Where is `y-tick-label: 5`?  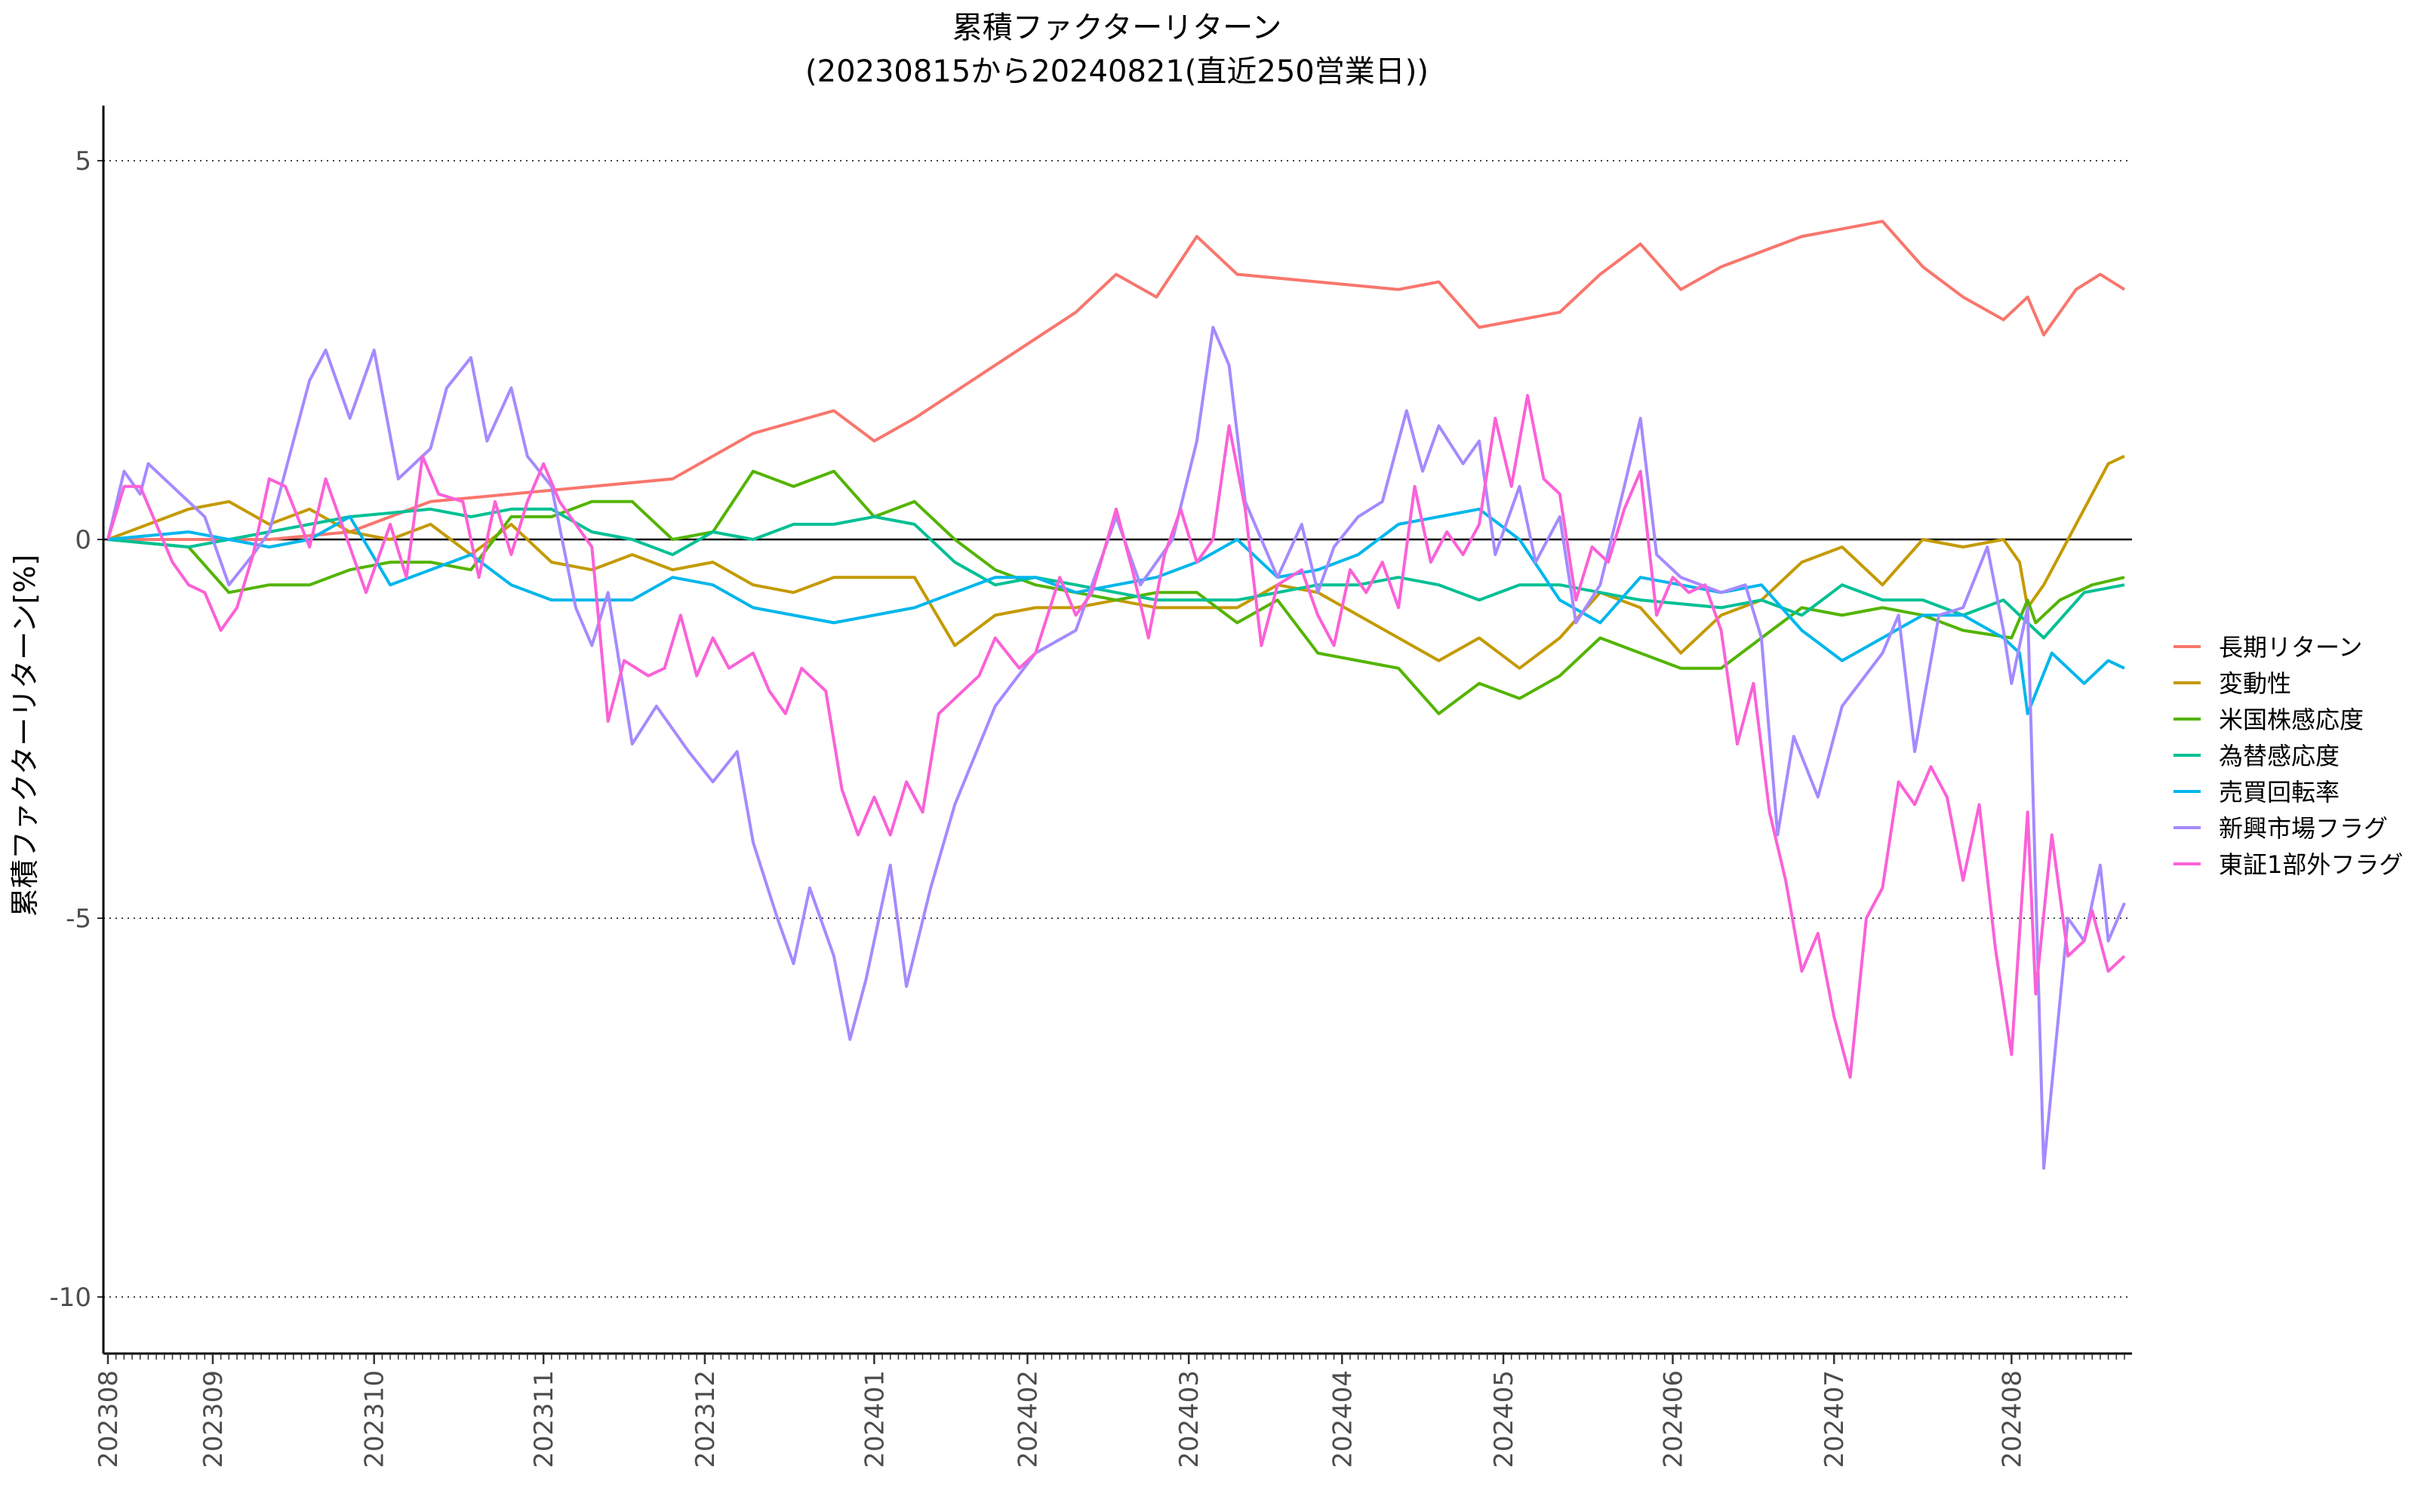
y-tick-label: 5 is located at coordinates (83, 161).